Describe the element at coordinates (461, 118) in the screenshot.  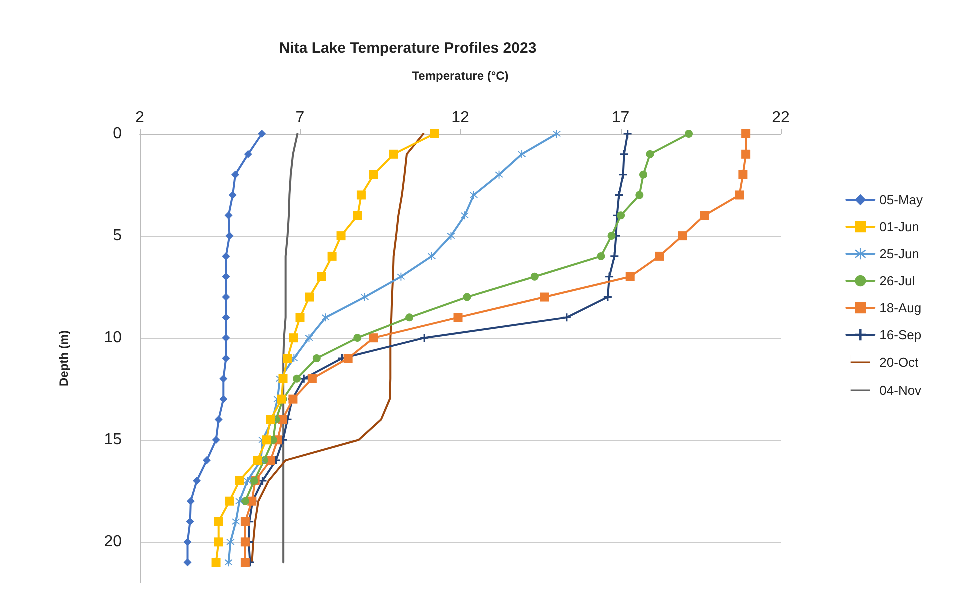
I see `x-tick-label: 12` at that location.